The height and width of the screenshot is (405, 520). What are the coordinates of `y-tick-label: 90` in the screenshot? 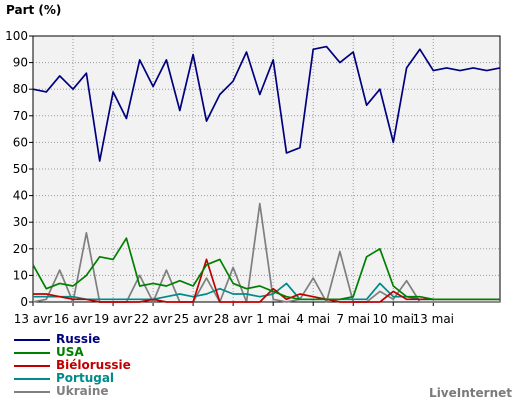 It's located at (20, 63).